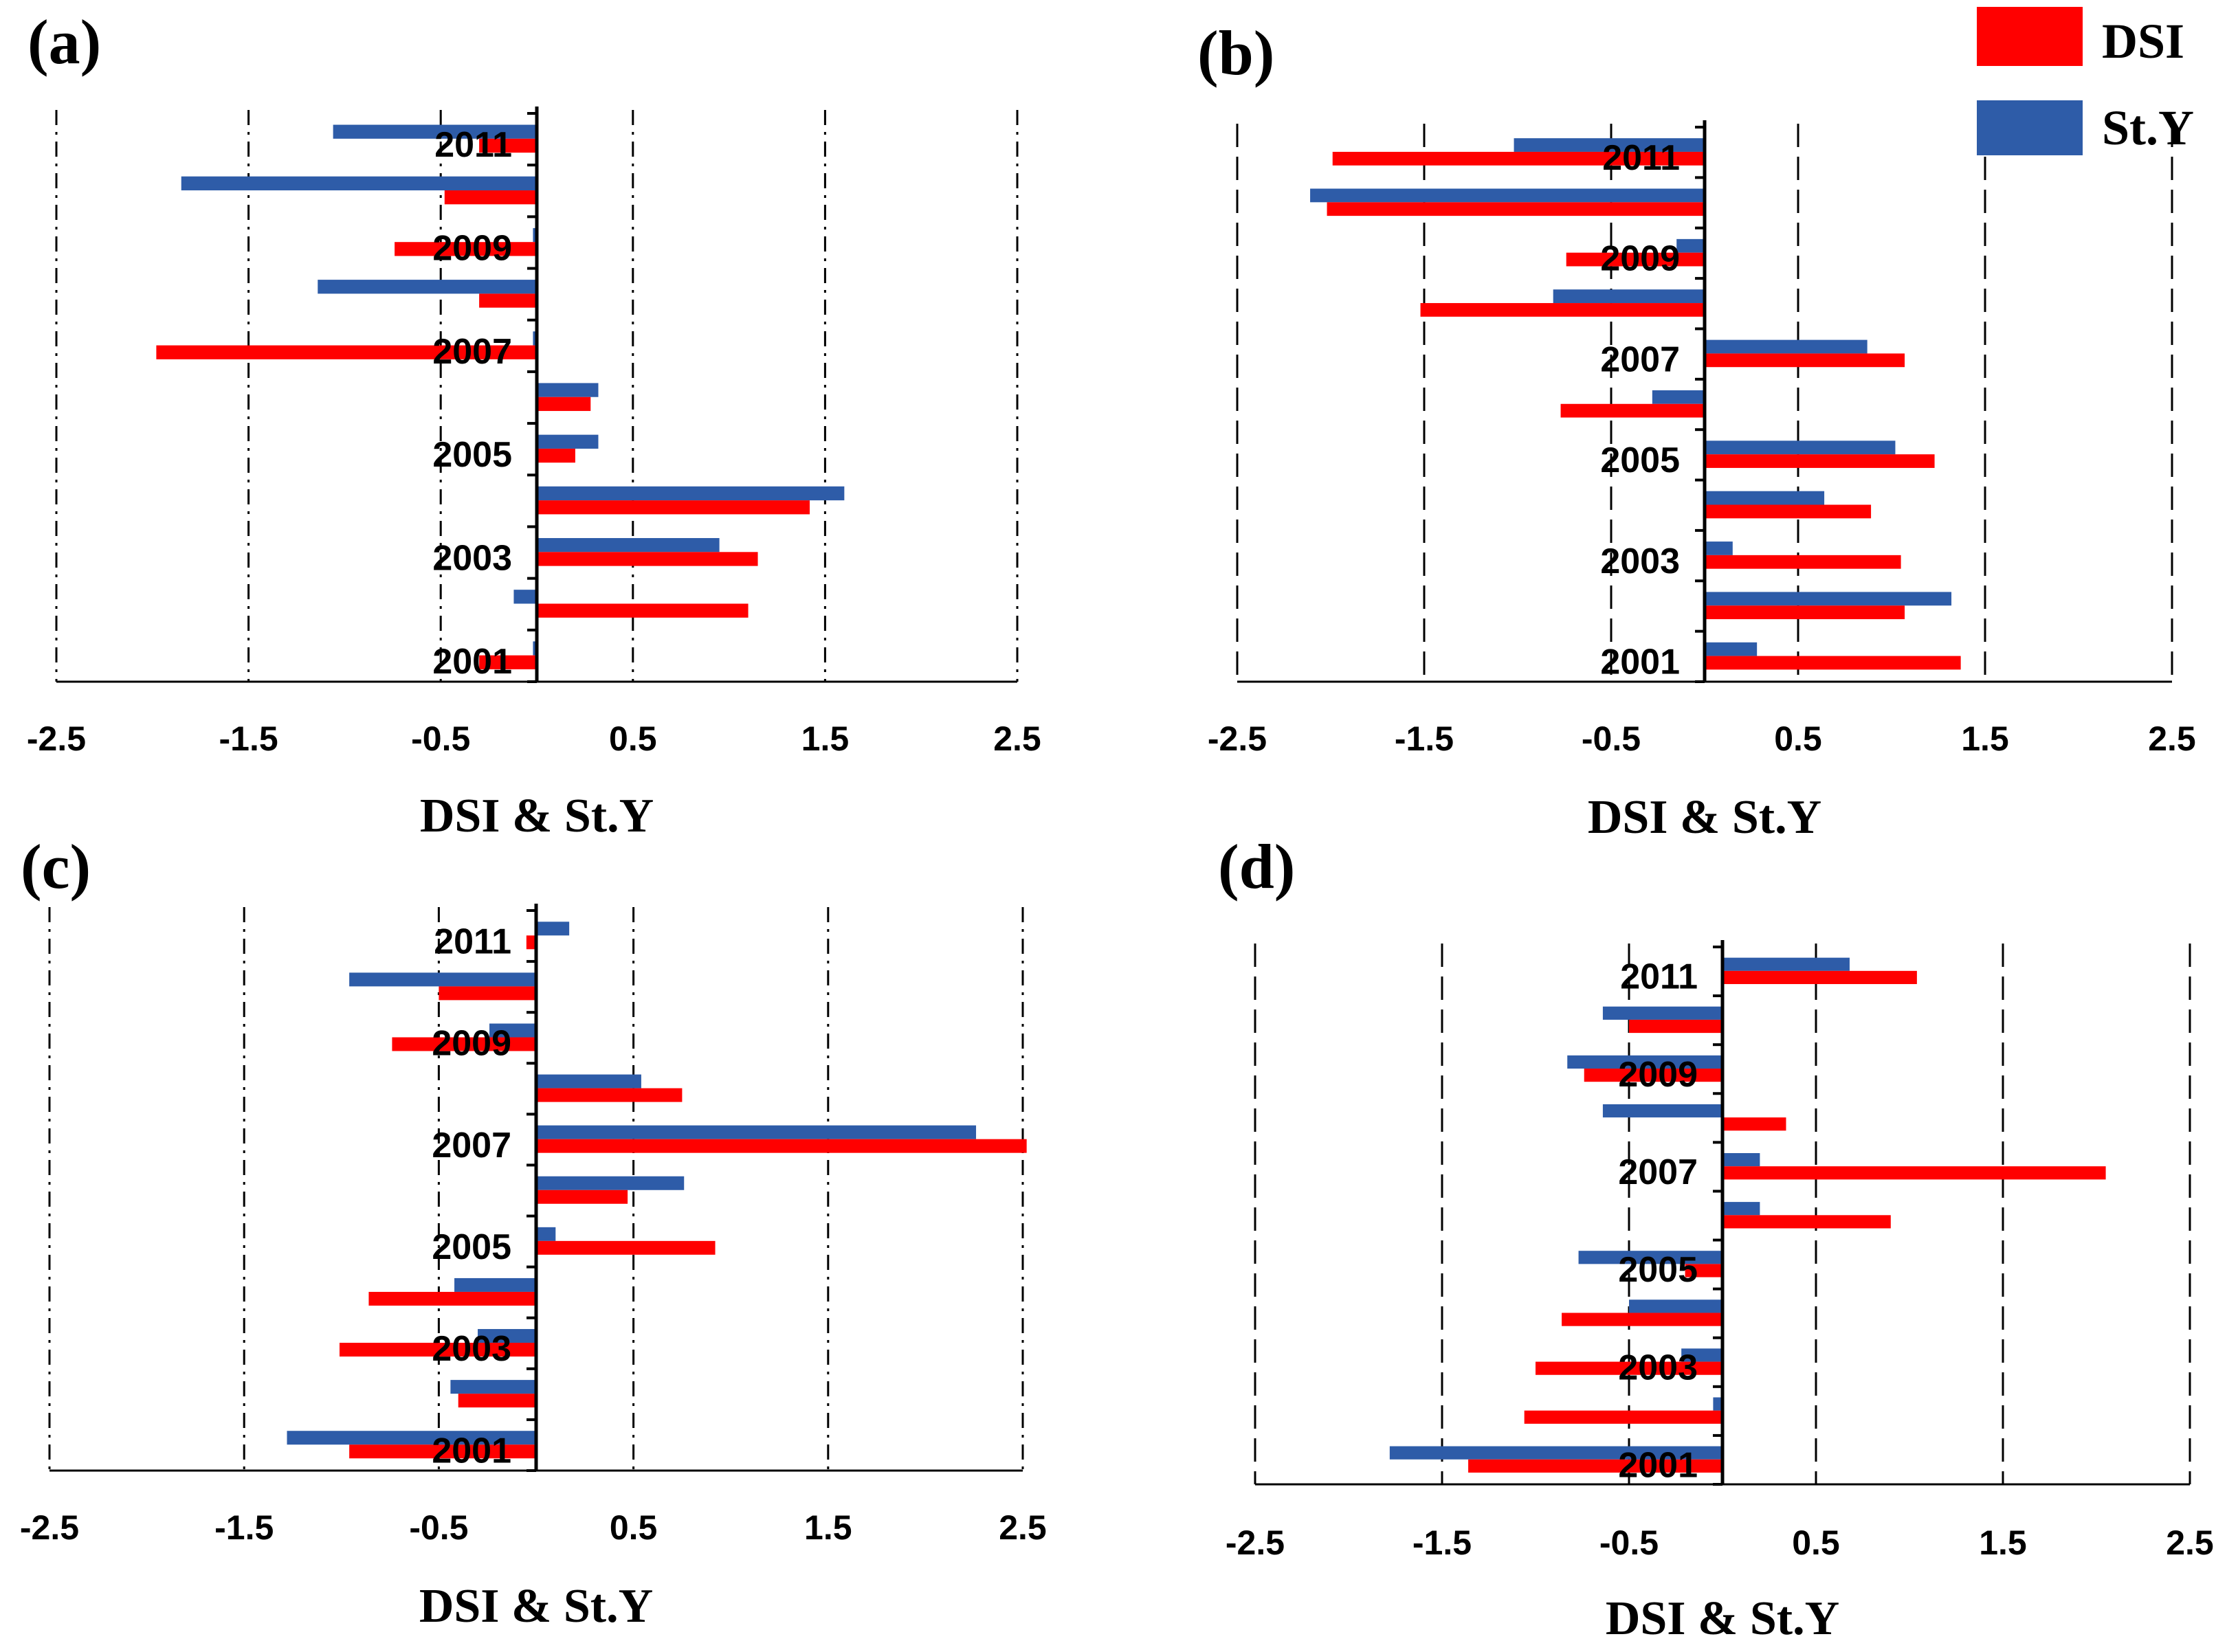 The width and height of the screenshot is (2227, 1652). I want to click on legend-swatch-sty, so click(2030, 127).